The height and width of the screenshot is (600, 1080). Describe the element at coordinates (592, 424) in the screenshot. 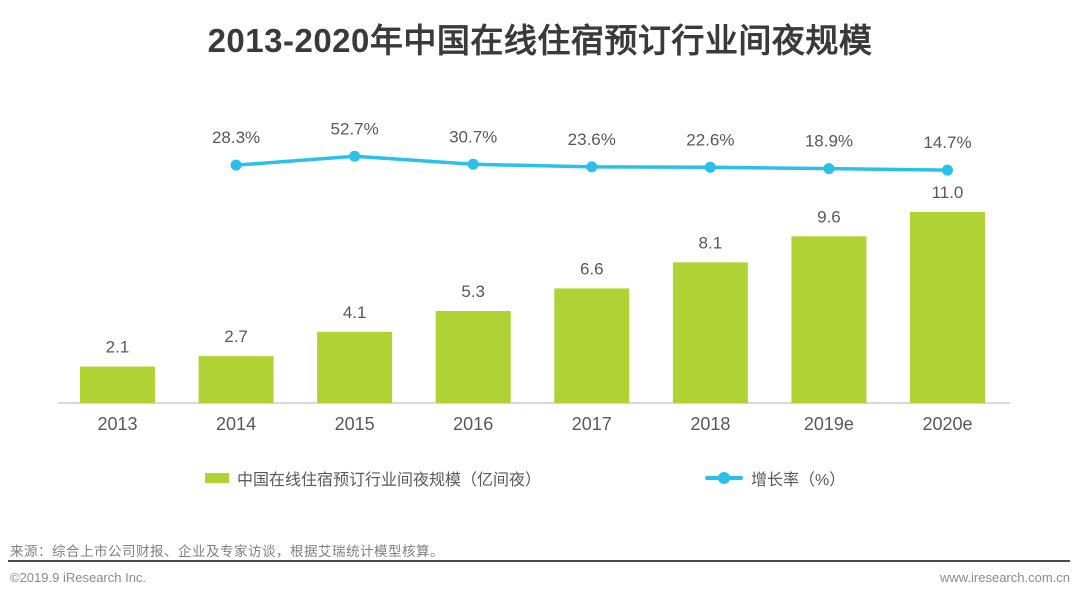

I see `x-axis-label-2017: 2017` at that location.